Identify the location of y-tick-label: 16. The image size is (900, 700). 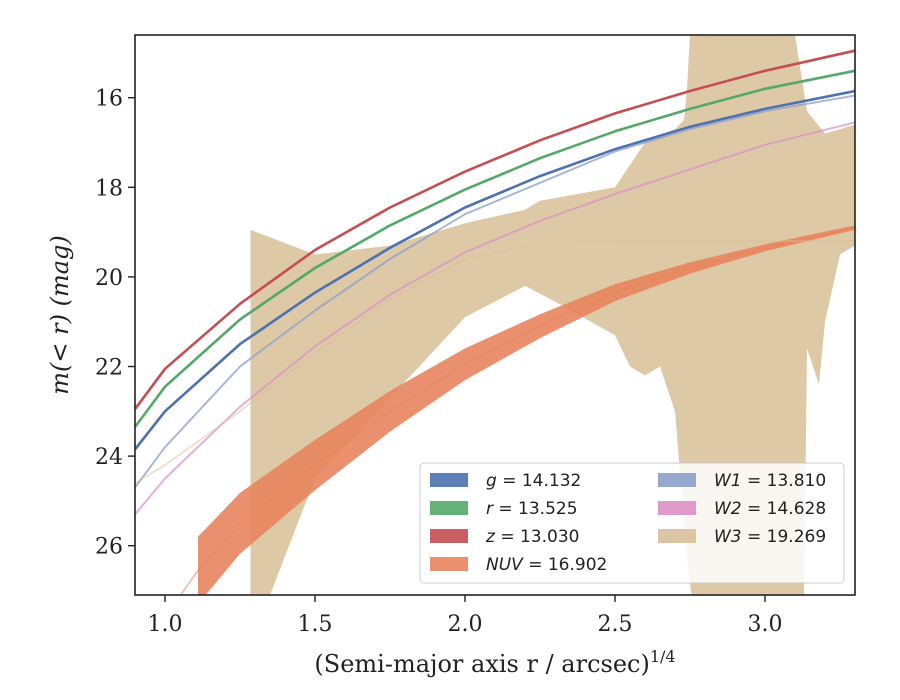
(109, 99).